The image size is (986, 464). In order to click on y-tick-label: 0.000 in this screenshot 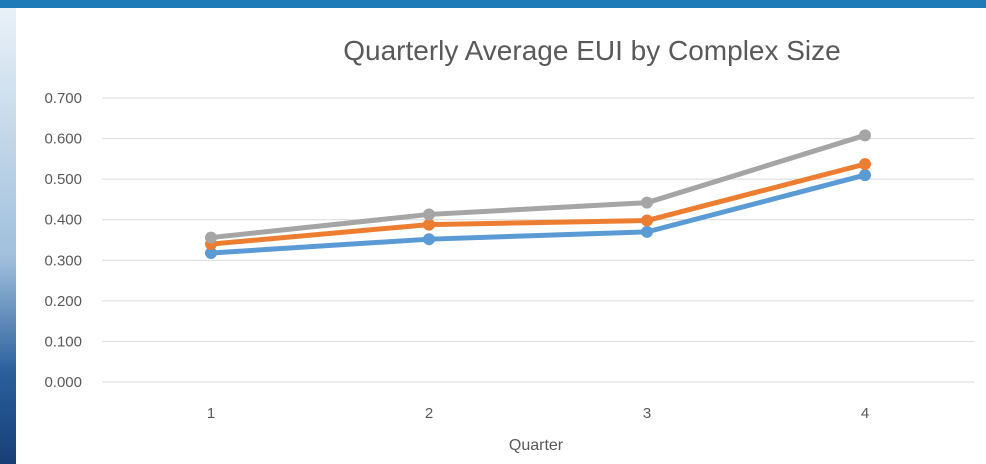, I will do `click(63, 382)`.